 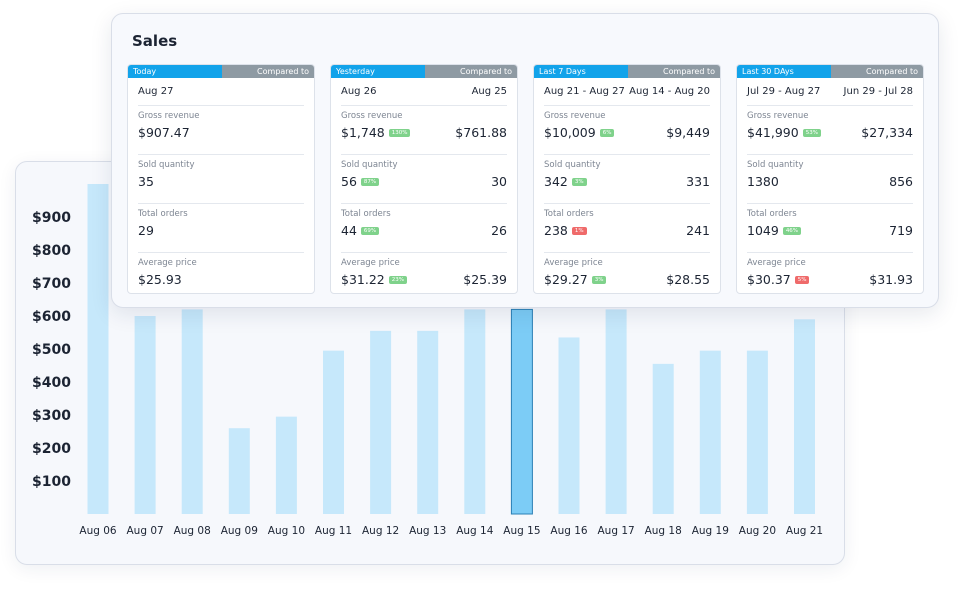 I want to click on compare-date: Jun 29 - Jul 28, so click(x=878, y=91).